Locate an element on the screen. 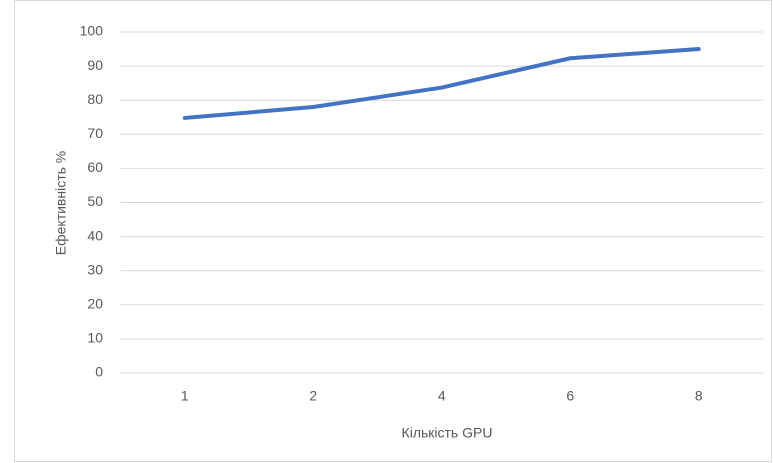 The height and width of the screenshot is (463, 773). y-tick-label: 80 is located at coordinates (95, 99).